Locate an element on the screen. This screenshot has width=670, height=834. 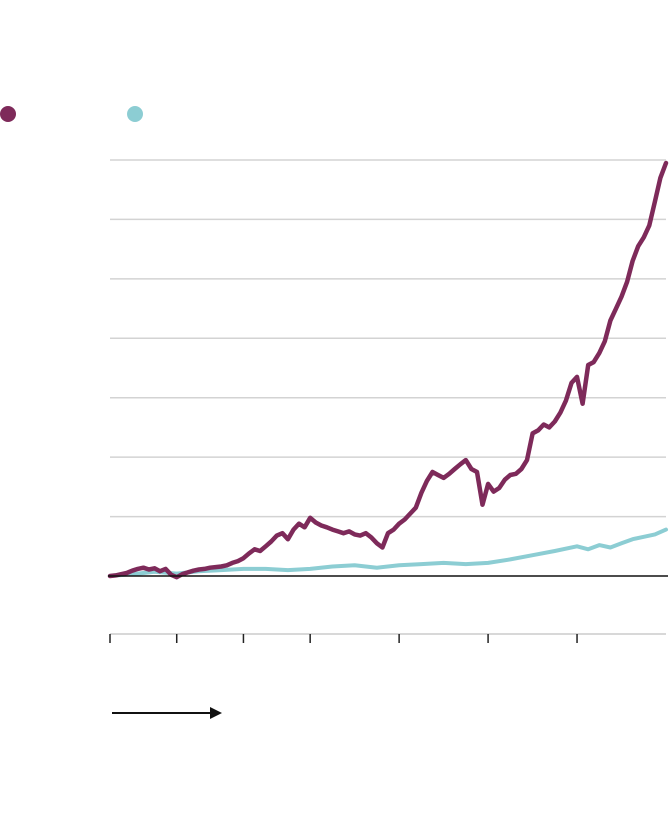
x-axis is located at coordinates (387, 638).